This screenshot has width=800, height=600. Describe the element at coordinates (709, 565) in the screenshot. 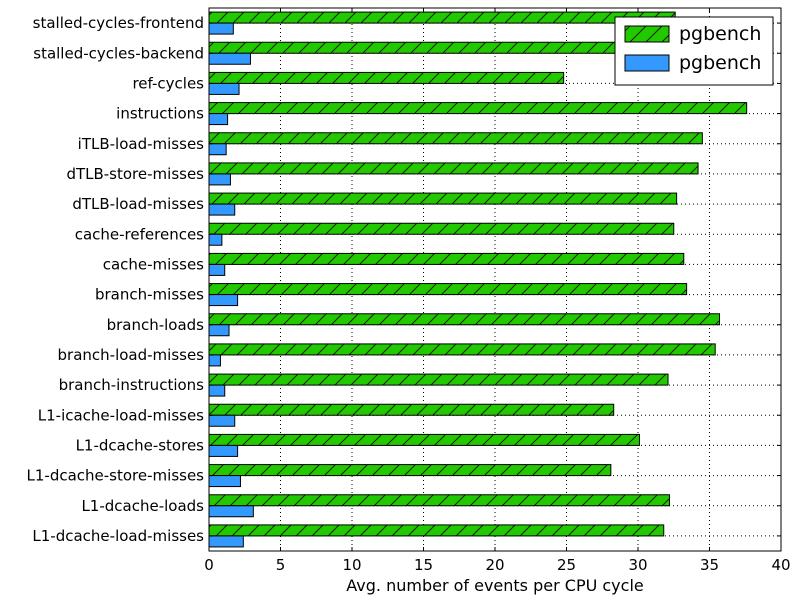

I see `x-tick-label: 35` at that location.